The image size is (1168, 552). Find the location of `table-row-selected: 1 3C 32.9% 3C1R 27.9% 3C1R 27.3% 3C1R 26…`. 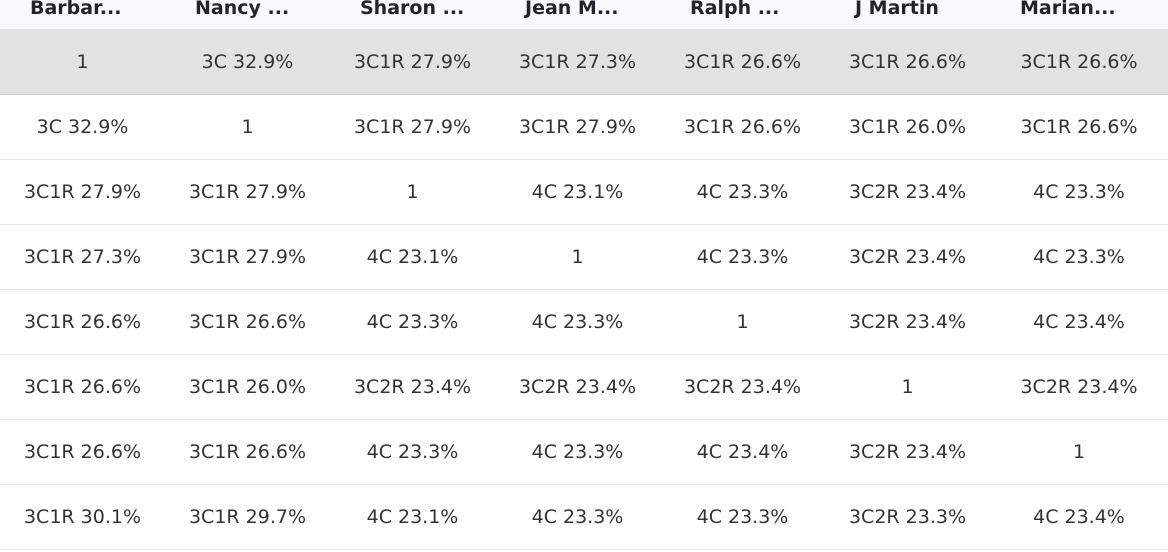

table-row-selected: 1 3C 32.9% 3C1R 27.9% 3C1R 27.3% 3C1R 26… is located at coordinates (584, 62).